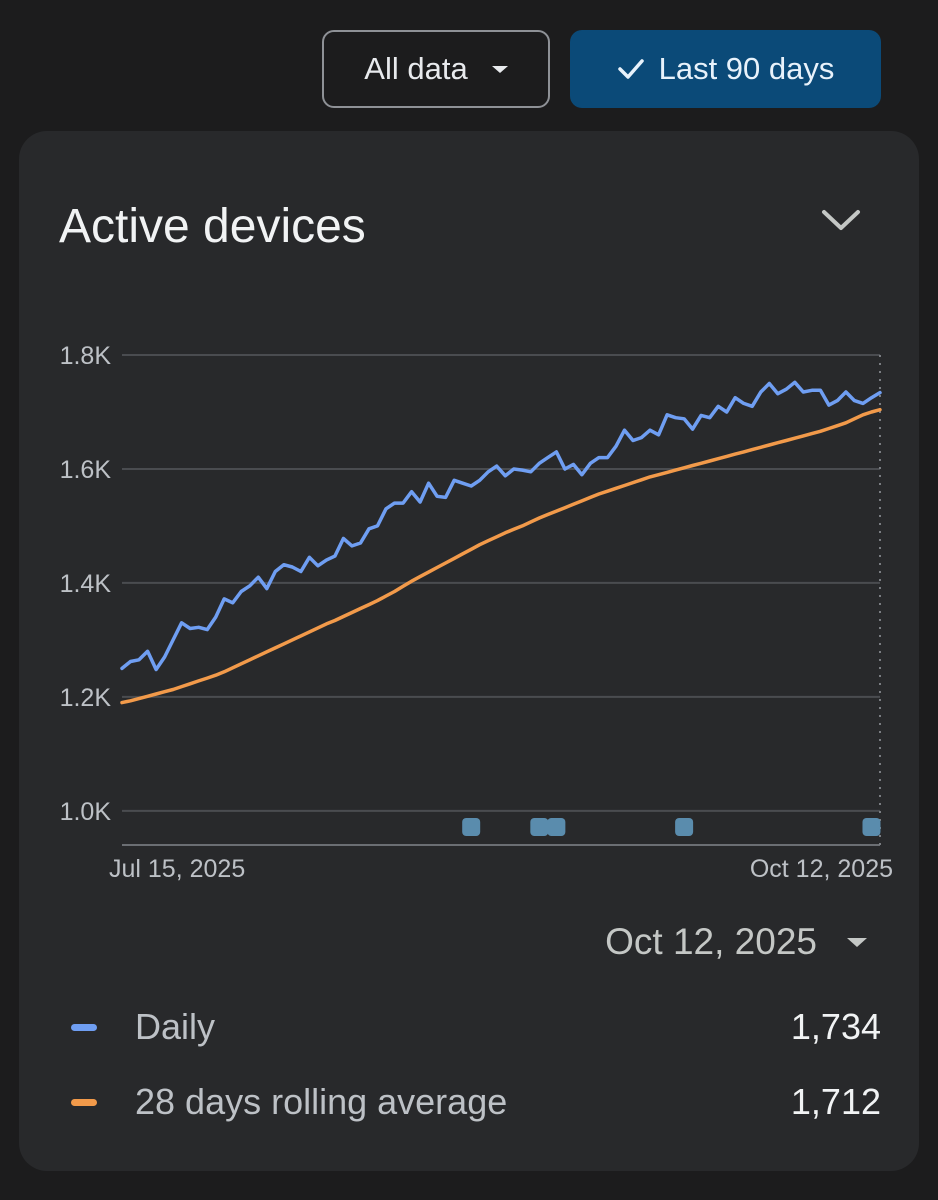  Describe the element at coordinates (321, 1101) in the screenshot. I see `legend-label-rolling-average: 28 days rolling average` at that location.